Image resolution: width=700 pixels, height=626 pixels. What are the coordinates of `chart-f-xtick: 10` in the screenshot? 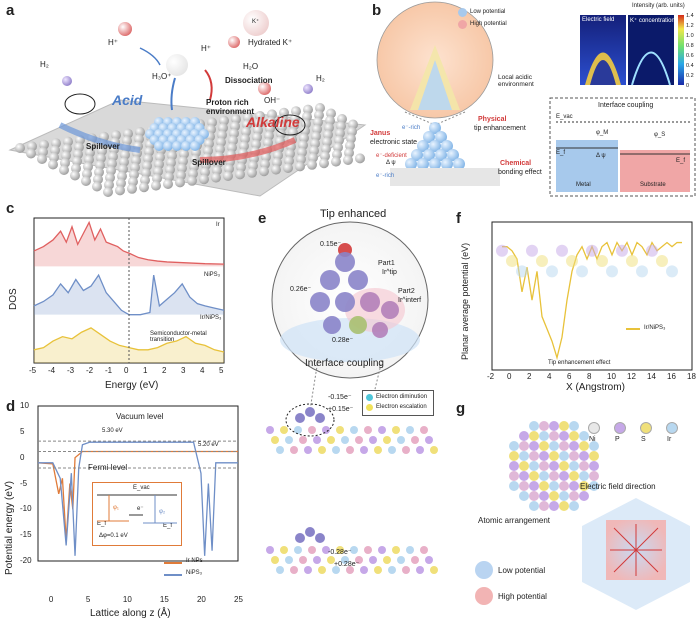 It's located at (611, 376).